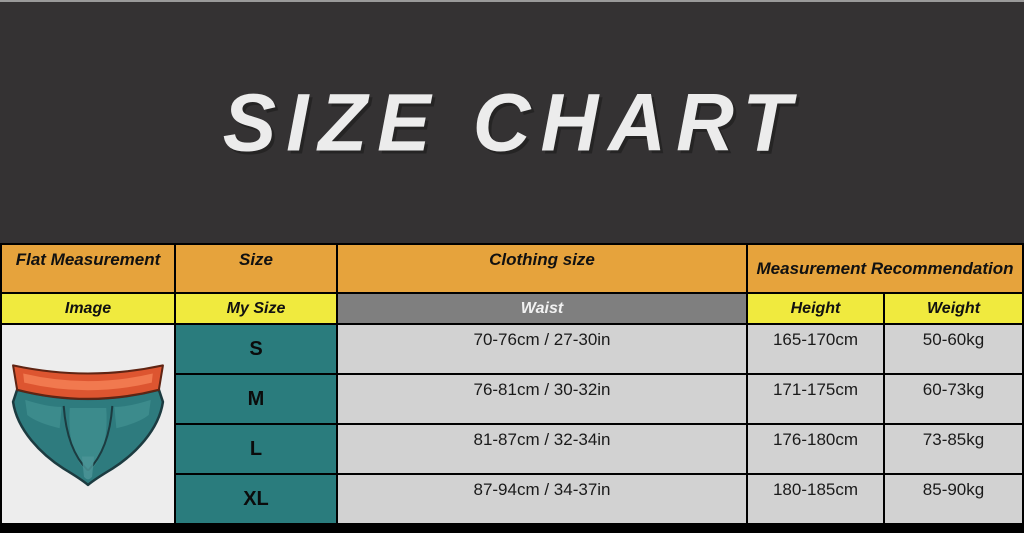  What do you see at coordinates (256, 349) in the screenshot?
I see `size-cell-s: S` at bounding box center [256, 349].